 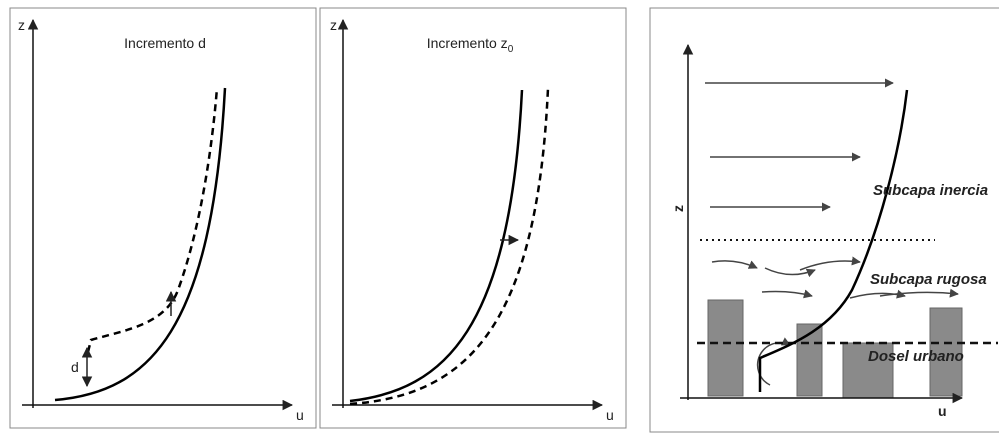 I want to click on layer-label: Subcapa rugosa, so click(x=928, y=279).